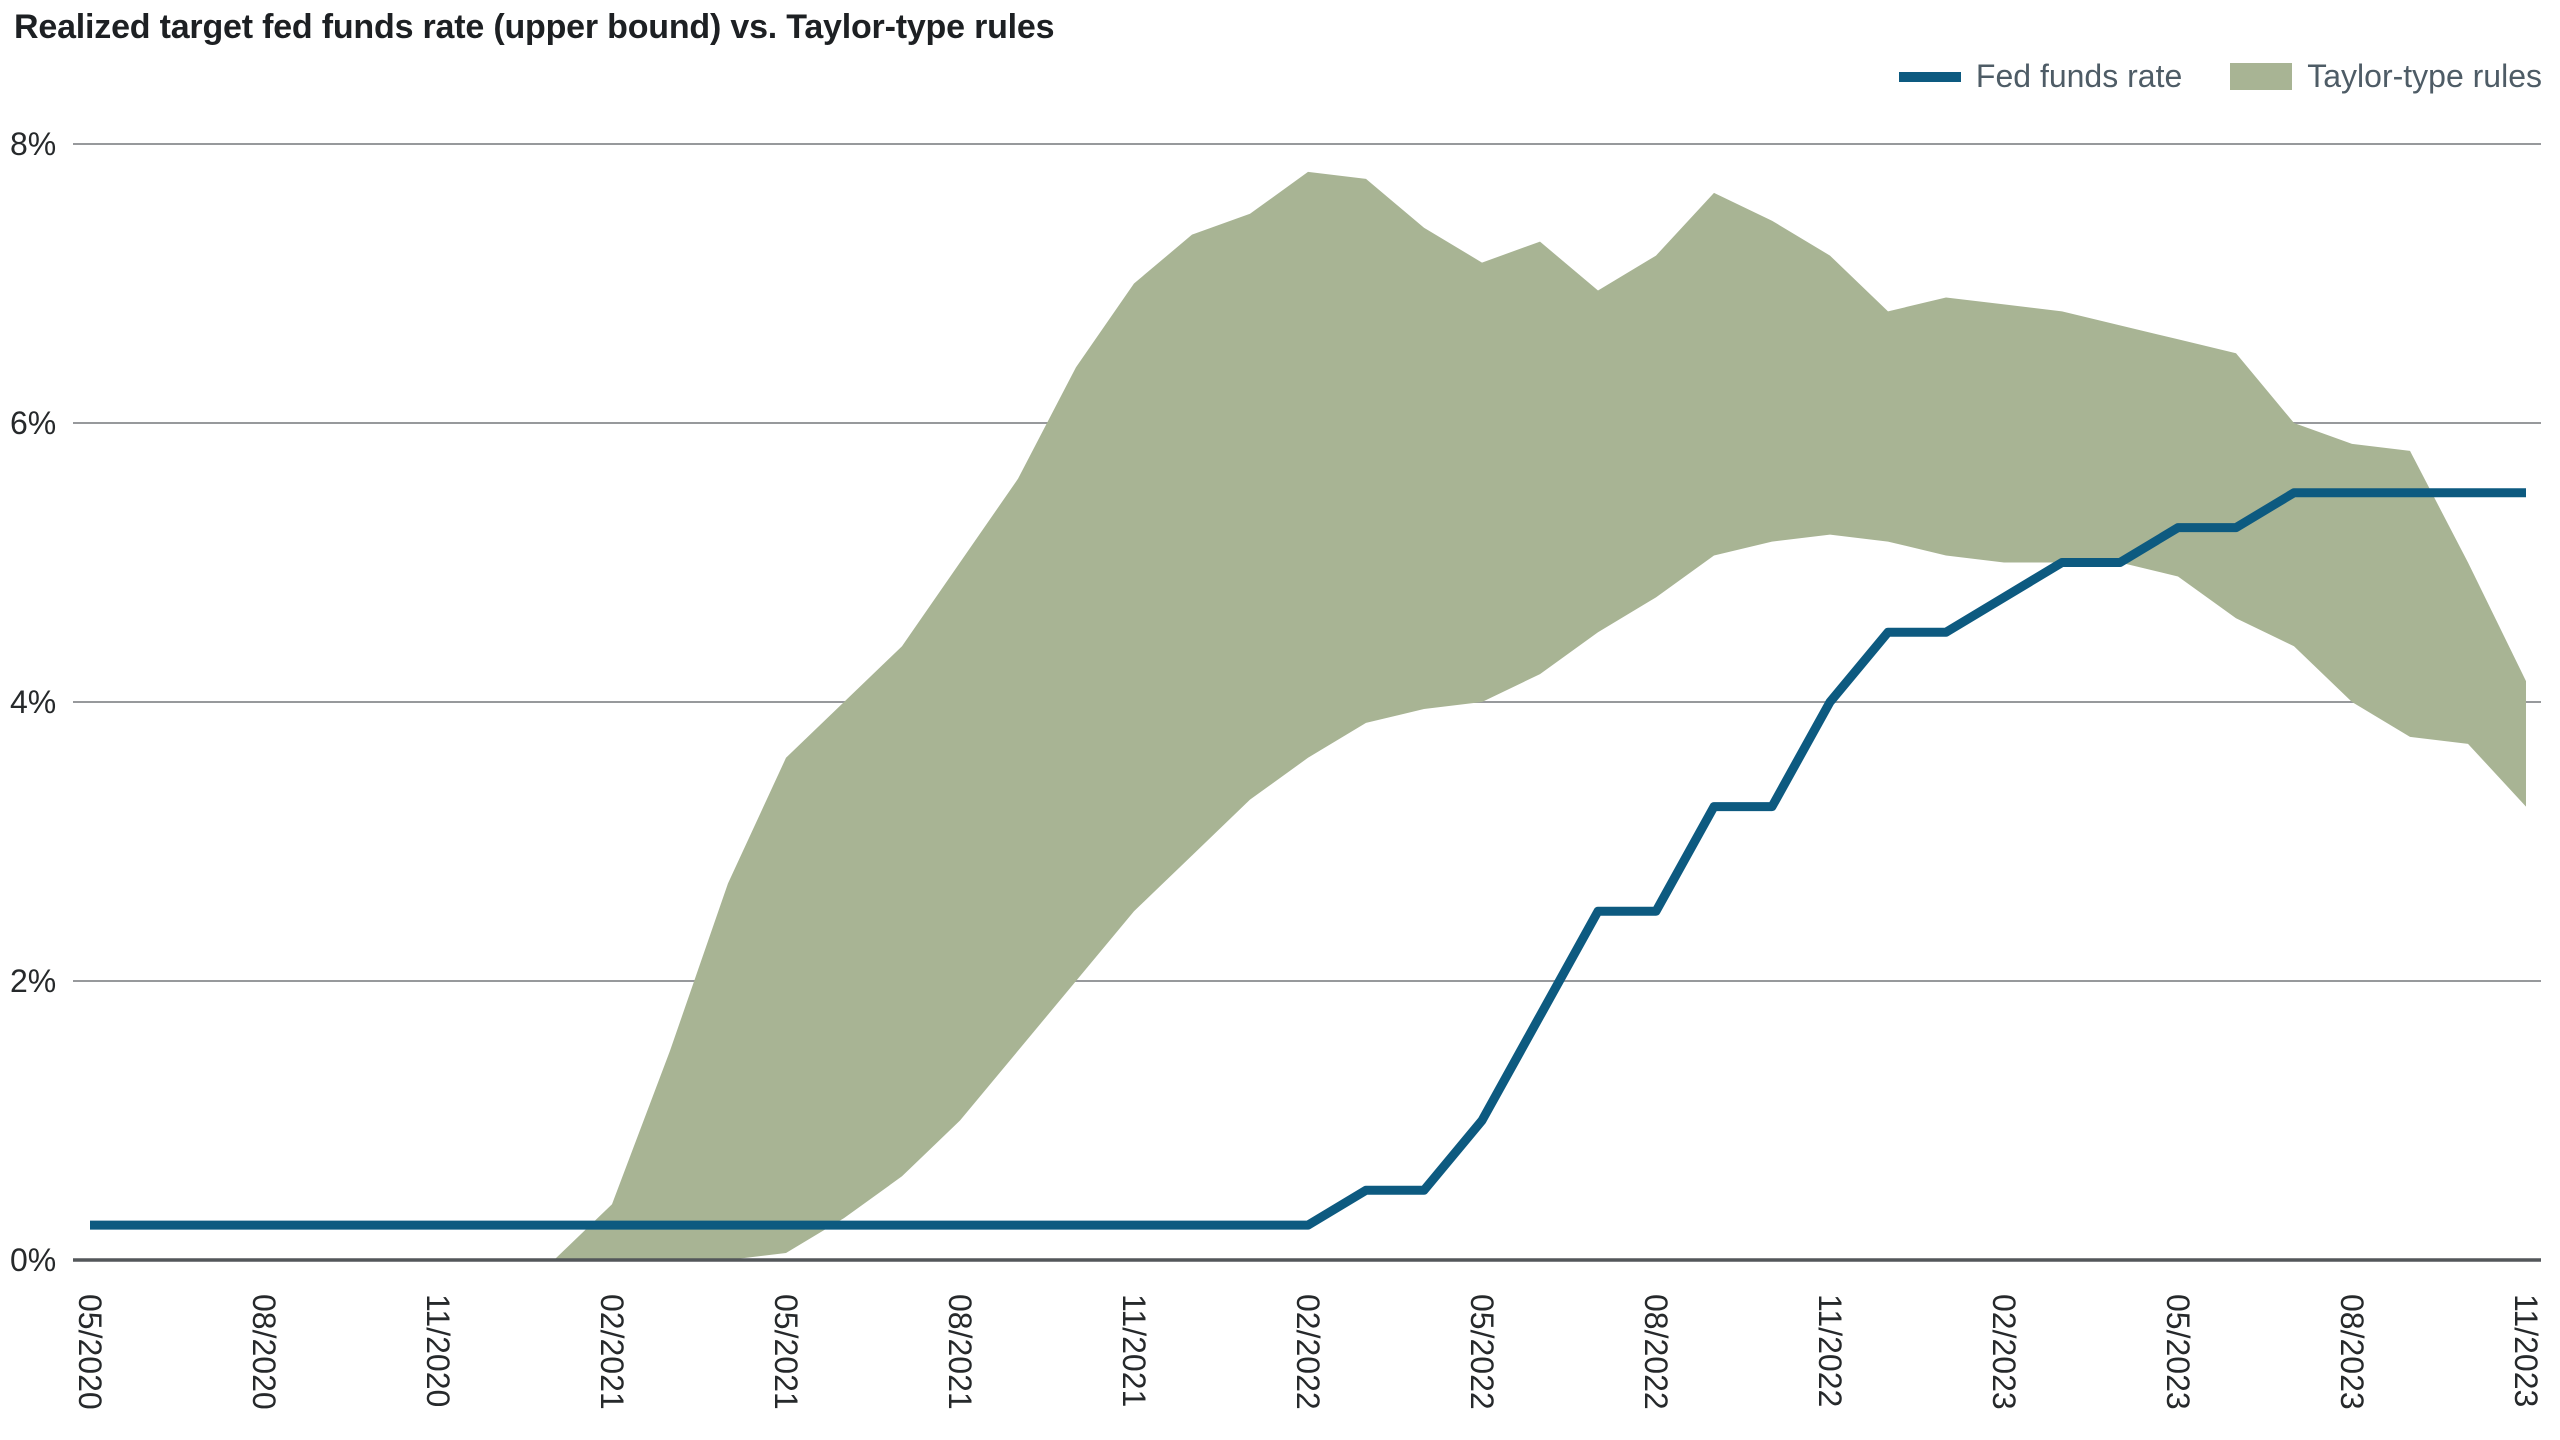 The image size is (2560, 1440). I want to click on fed-funds-line-swatch, so click(1929, 76).